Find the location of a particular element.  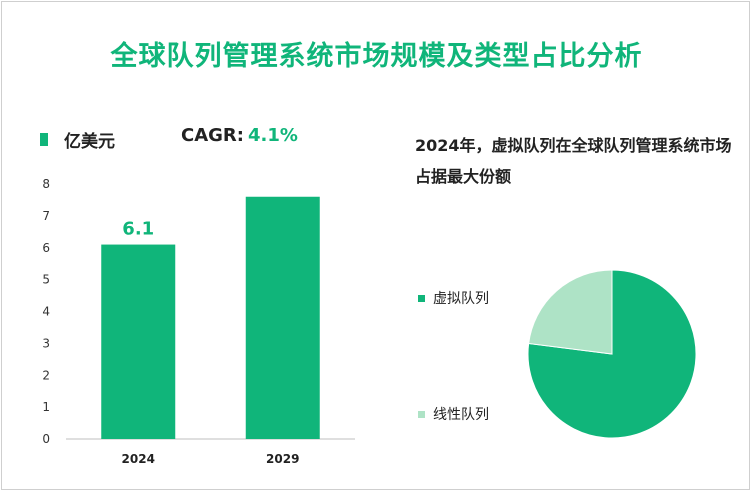

cagr-value: 4.1% is located at coordinates (272, 135).